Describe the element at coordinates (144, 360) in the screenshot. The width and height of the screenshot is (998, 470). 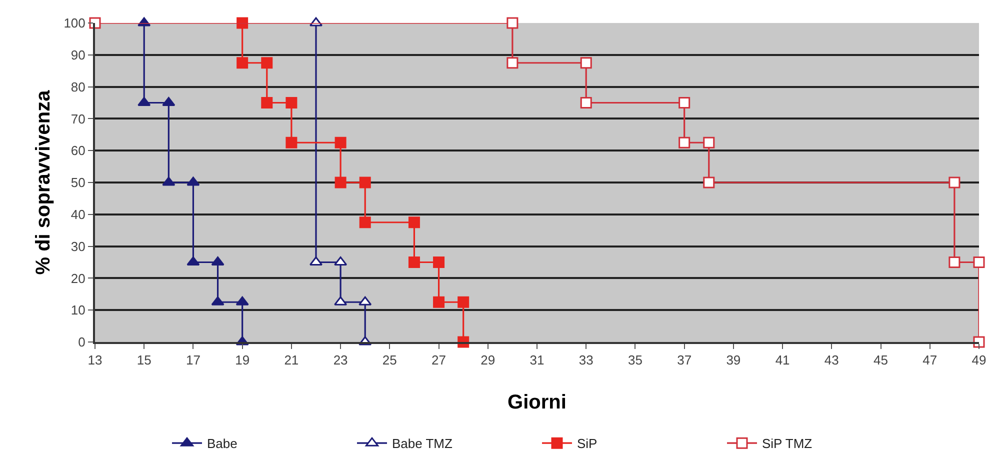
I see `x-tick-label: 15` at that location.